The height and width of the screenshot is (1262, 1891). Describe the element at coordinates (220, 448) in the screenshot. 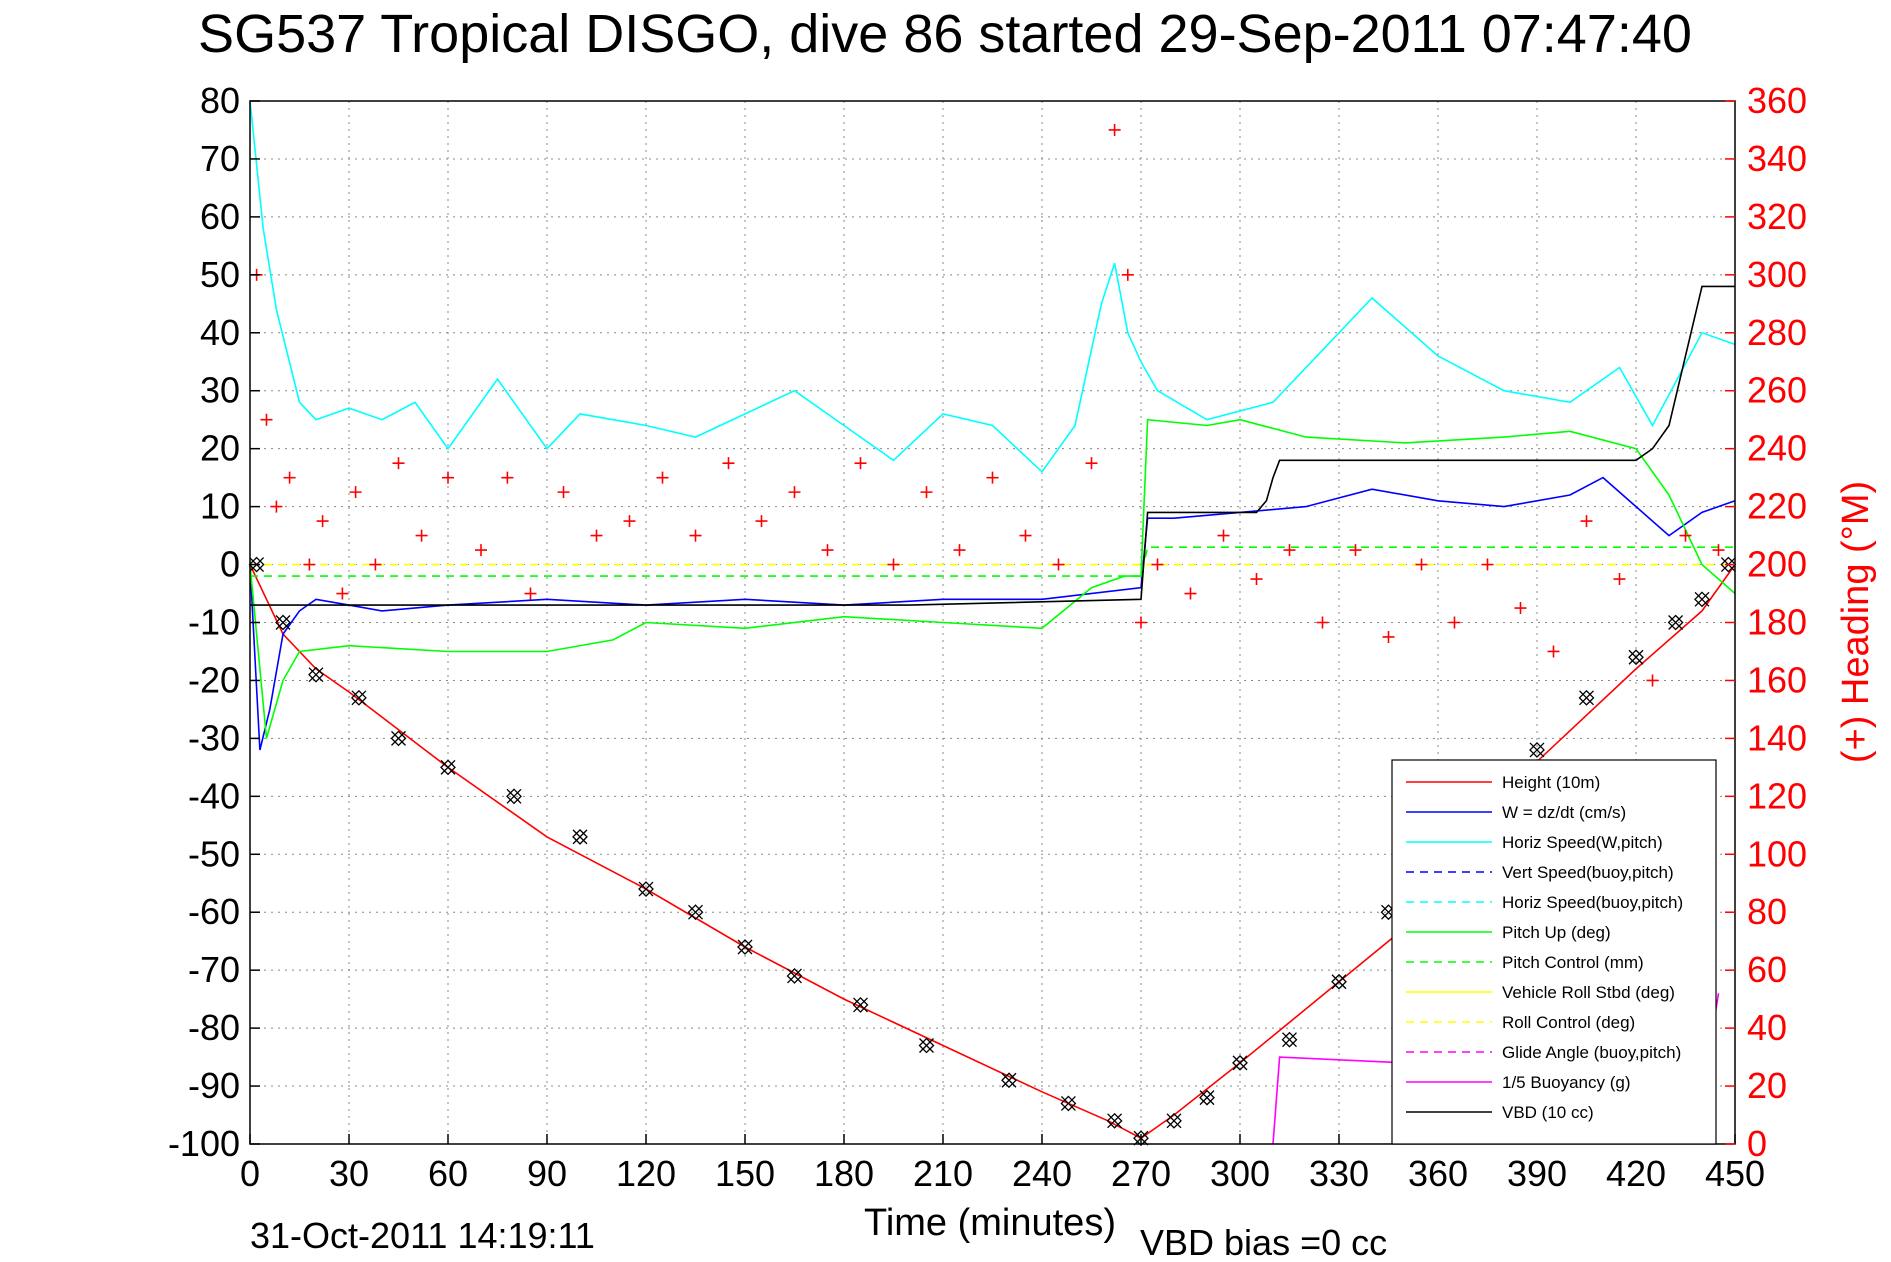

I see `y-tick-label: 20` at that location.